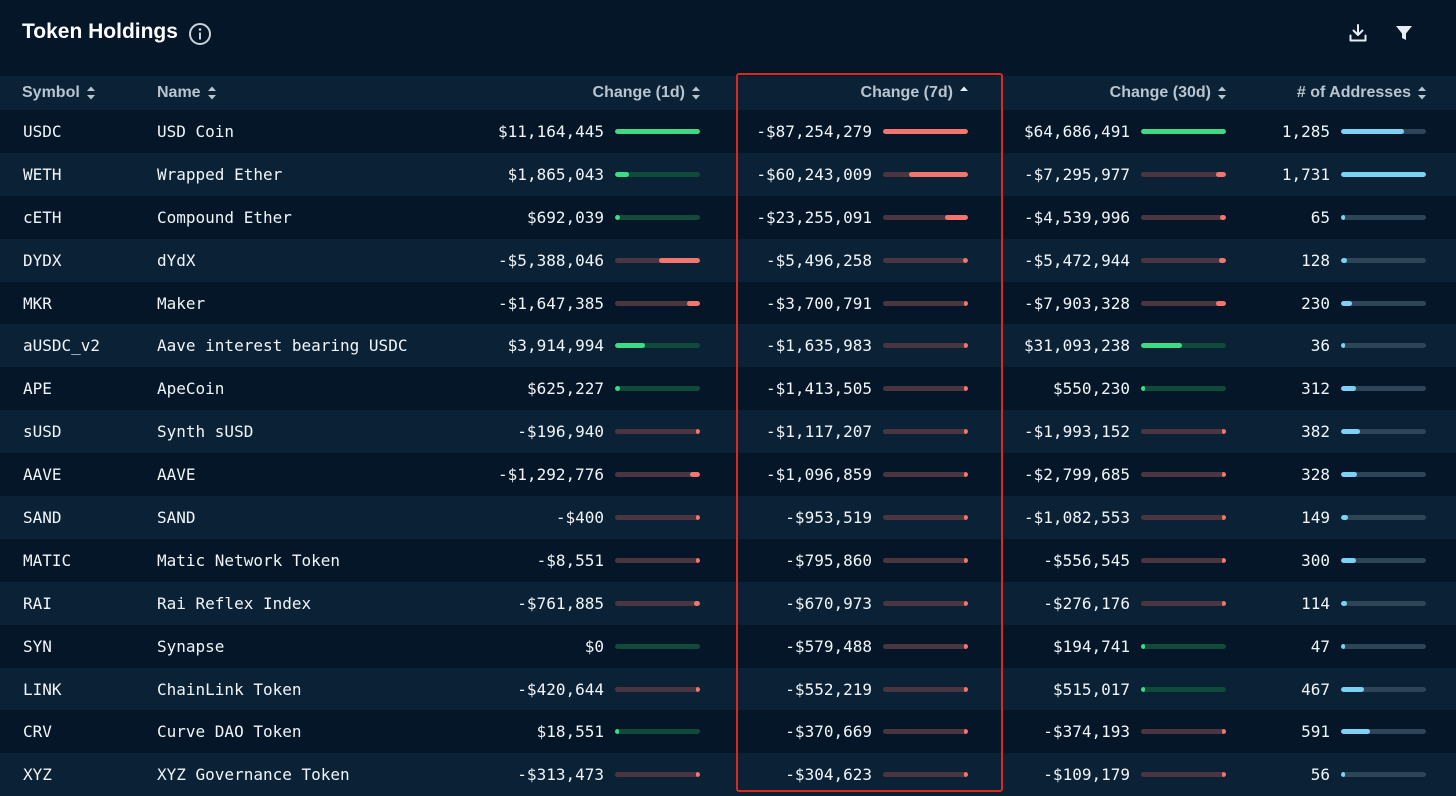  Describe the element at coordinates (42, 475) in the screenshot. I see `token-symbol: AAVE` at that location.